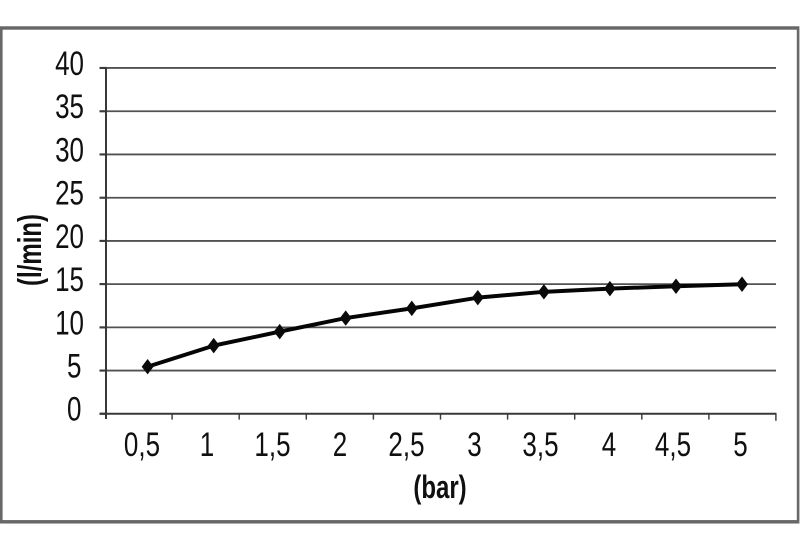 The image size is (800, 533). I want to click on svg-text: 1, so click(207, 444).